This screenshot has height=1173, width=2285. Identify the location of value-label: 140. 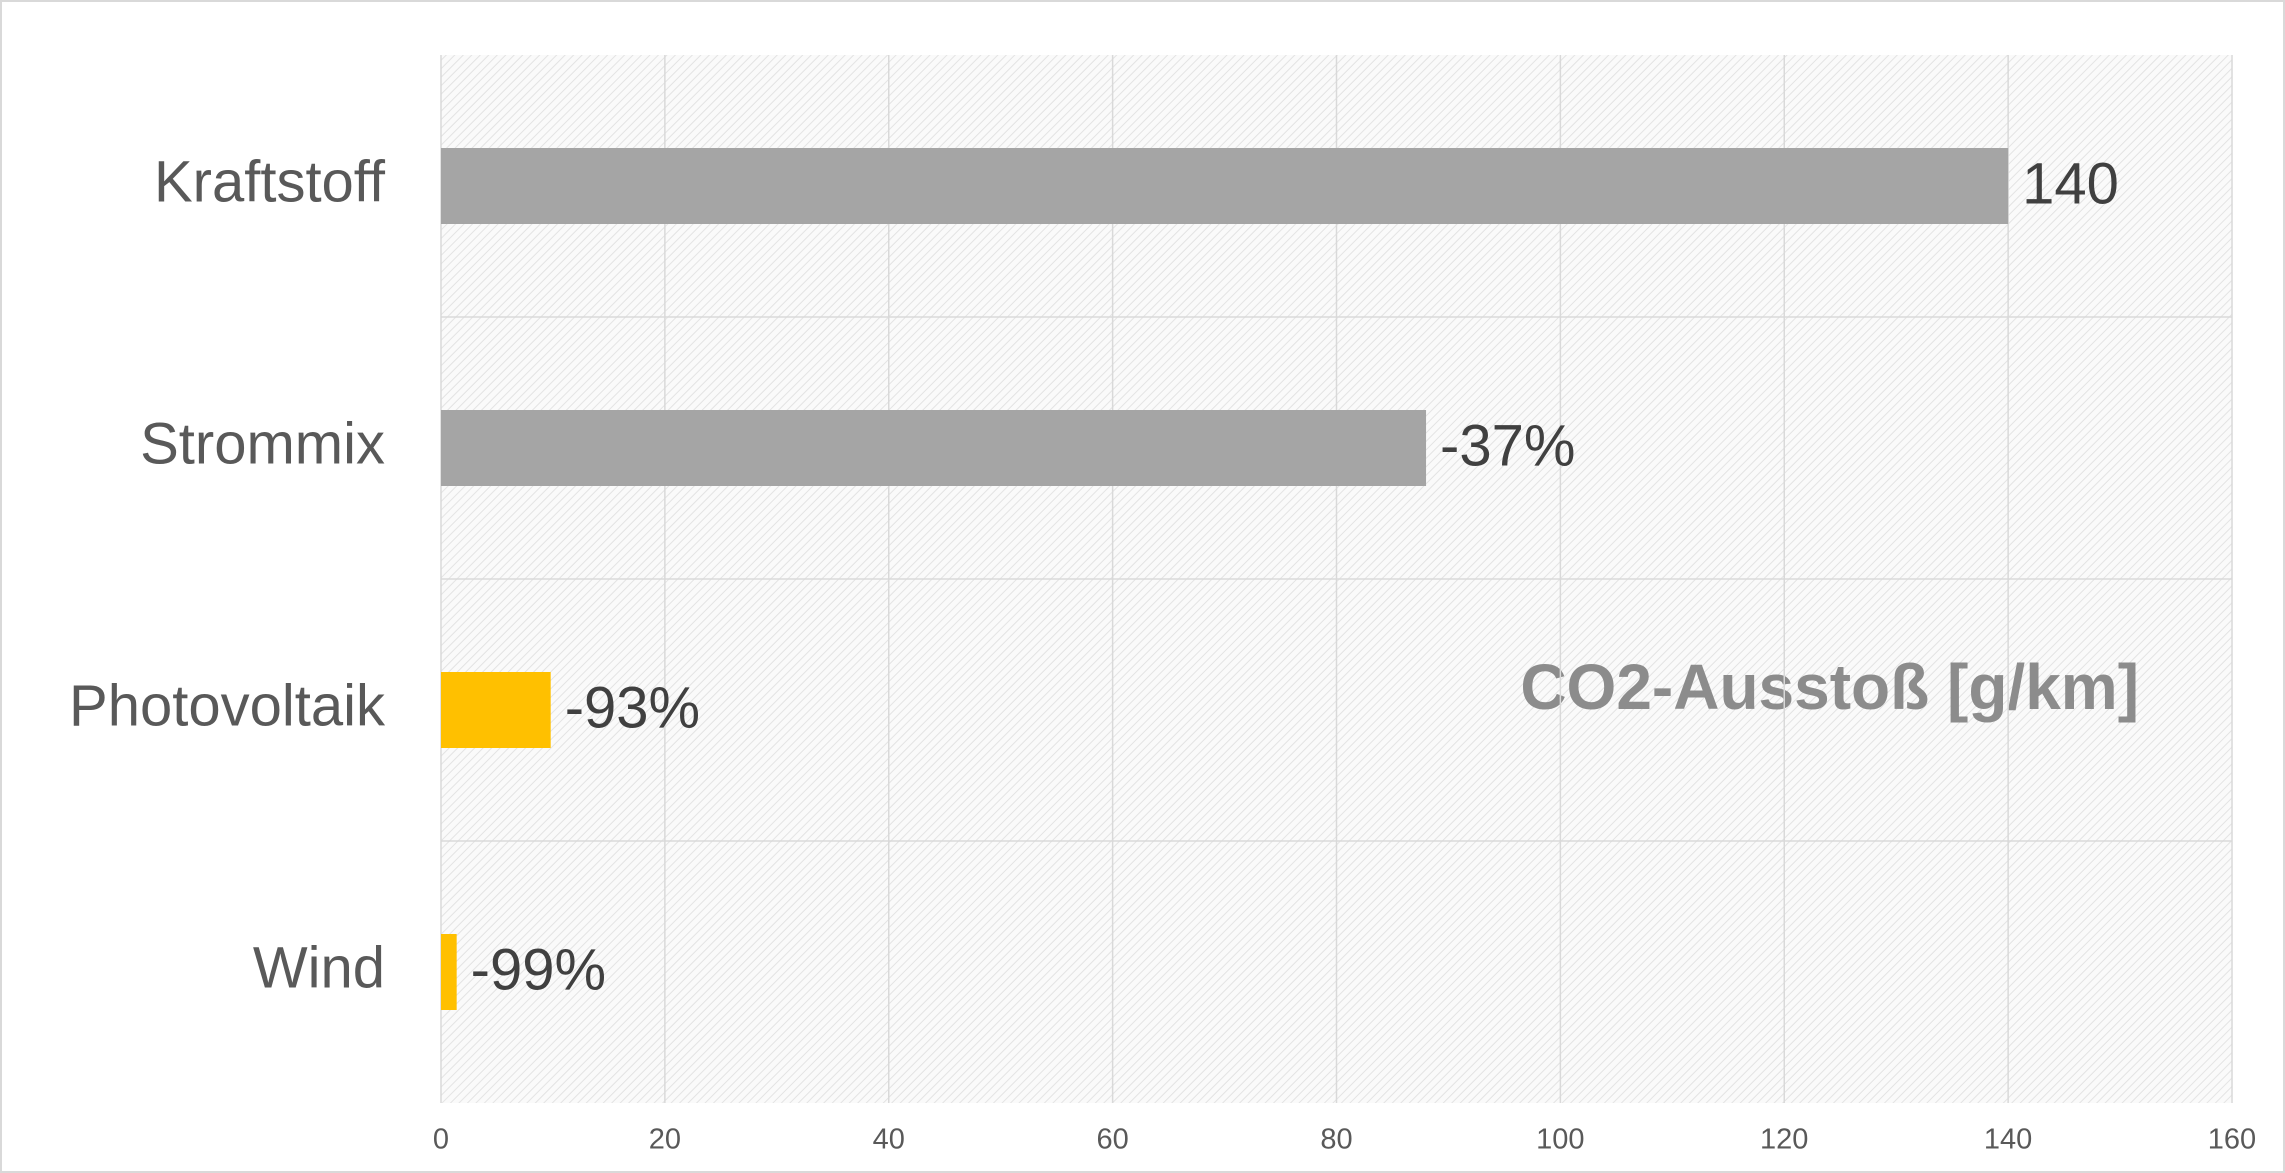
(2070, 183).